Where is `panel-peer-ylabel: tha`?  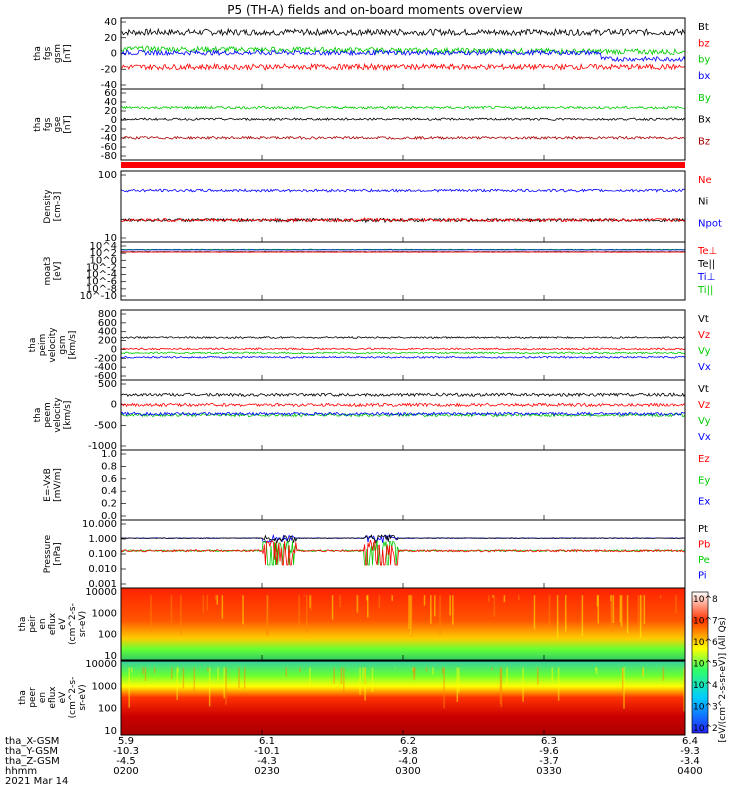 panel-peer-ylabel: tha is located at coordinates (23, 697).